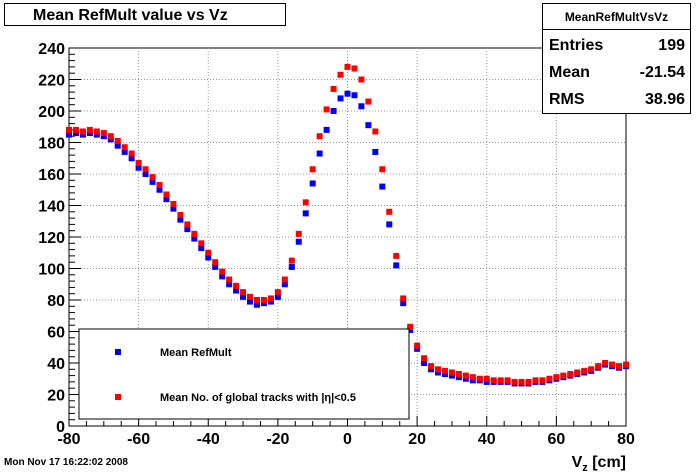 The height and width of the screenshot is (472, 696). What do you see at coordinates (417, 439) in the screenshot?
I see `x-tick-label: 20` at bounding box center [417, 439].